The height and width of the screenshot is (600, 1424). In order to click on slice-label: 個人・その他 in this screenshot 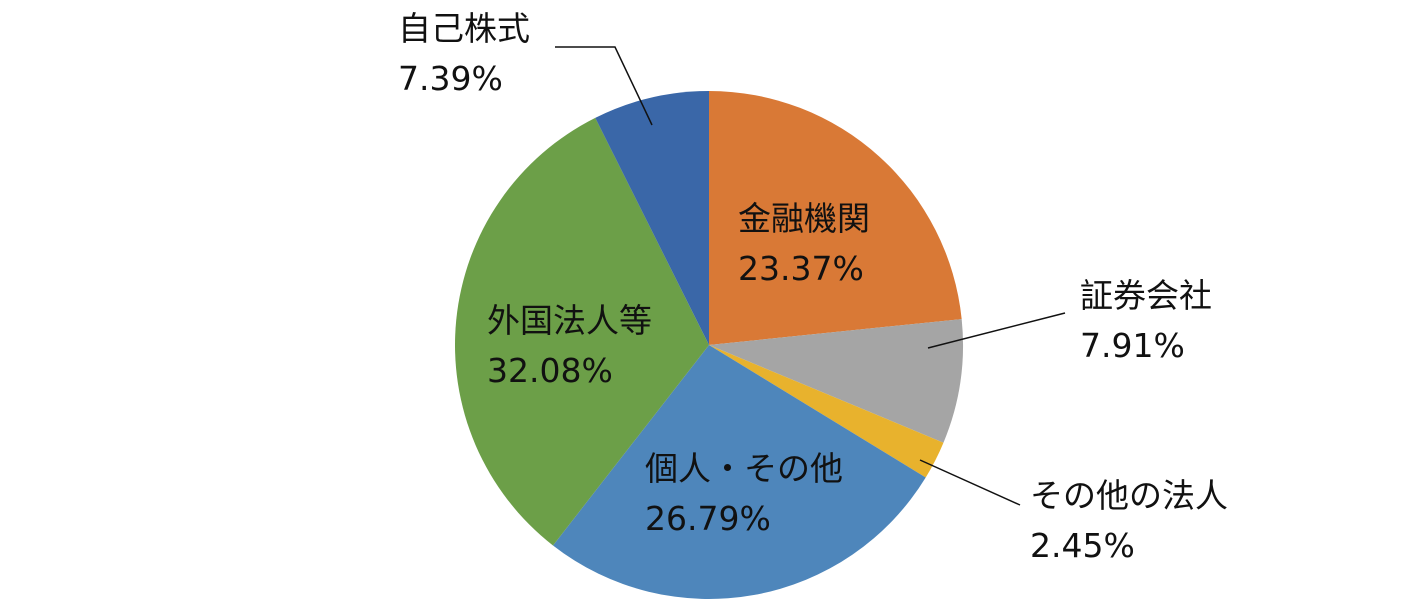, I will do `click(744, 468)`.